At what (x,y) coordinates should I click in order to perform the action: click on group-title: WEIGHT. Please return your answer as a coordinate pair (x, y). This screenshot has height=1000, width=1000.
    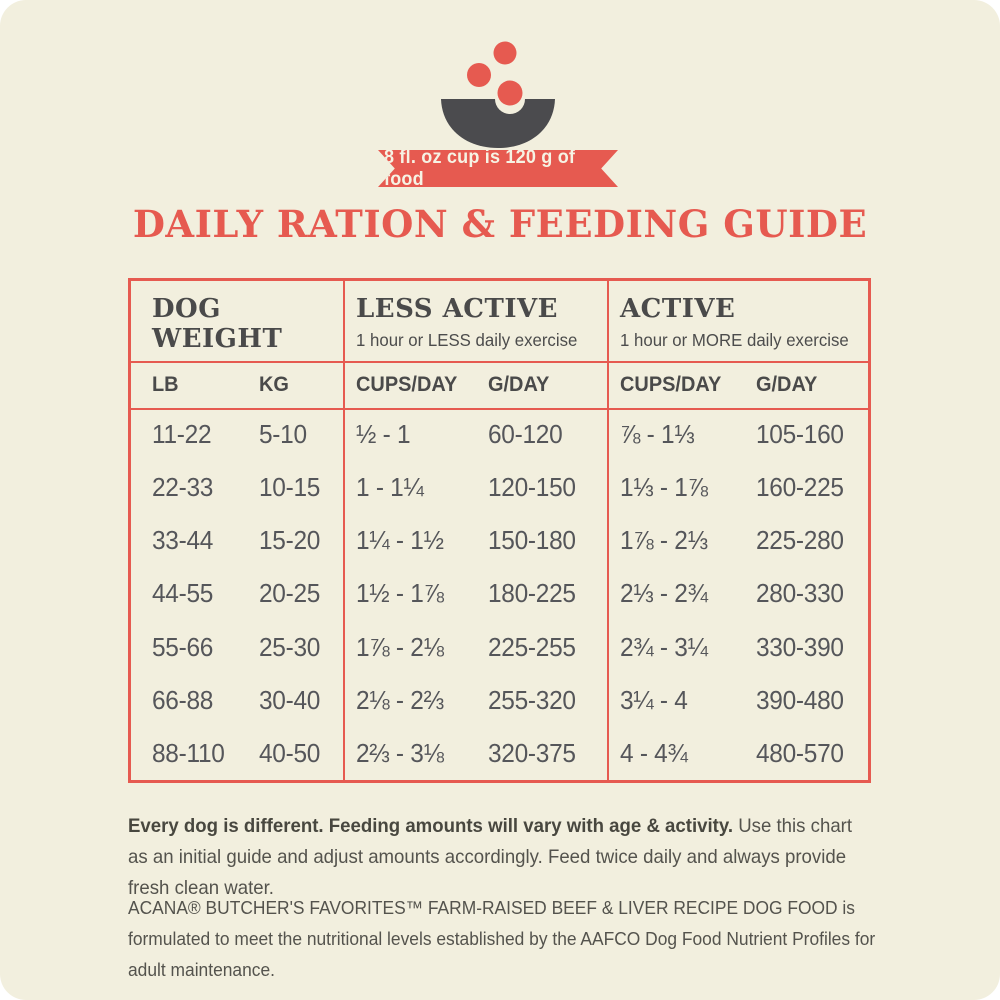
    Looking at the image, I should click on (217, 339).